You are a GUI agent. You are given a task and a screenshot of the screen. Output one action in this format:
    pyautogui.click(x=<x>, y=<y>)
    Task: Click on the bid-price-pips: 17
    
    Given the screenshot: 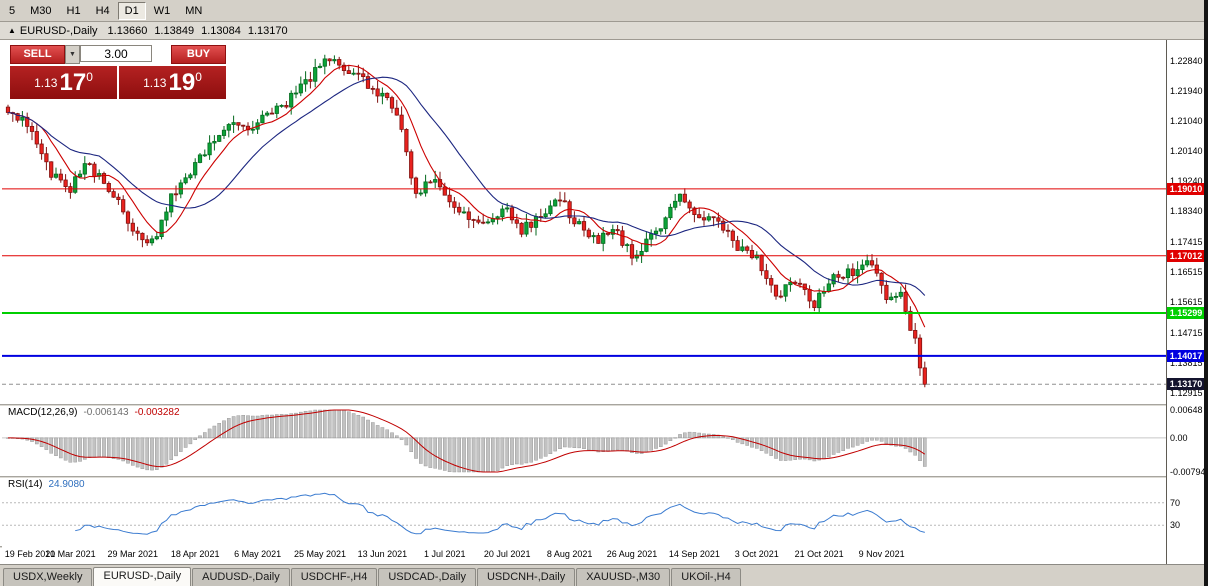 What is the action you would take?
    pyautogui.click(x=73, y=82)
    